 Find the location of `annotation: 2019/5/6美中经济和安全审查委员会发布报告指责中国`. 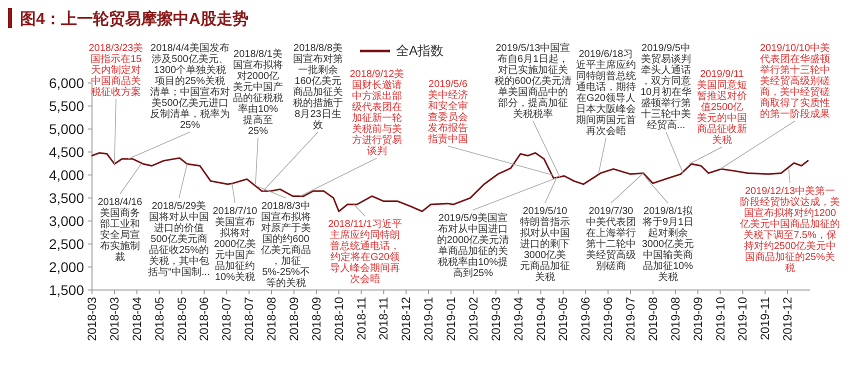

annotation: 2019/5/6美中经济和安全审查委员会发布报告指责中国 is located at coordinates (447, 112).